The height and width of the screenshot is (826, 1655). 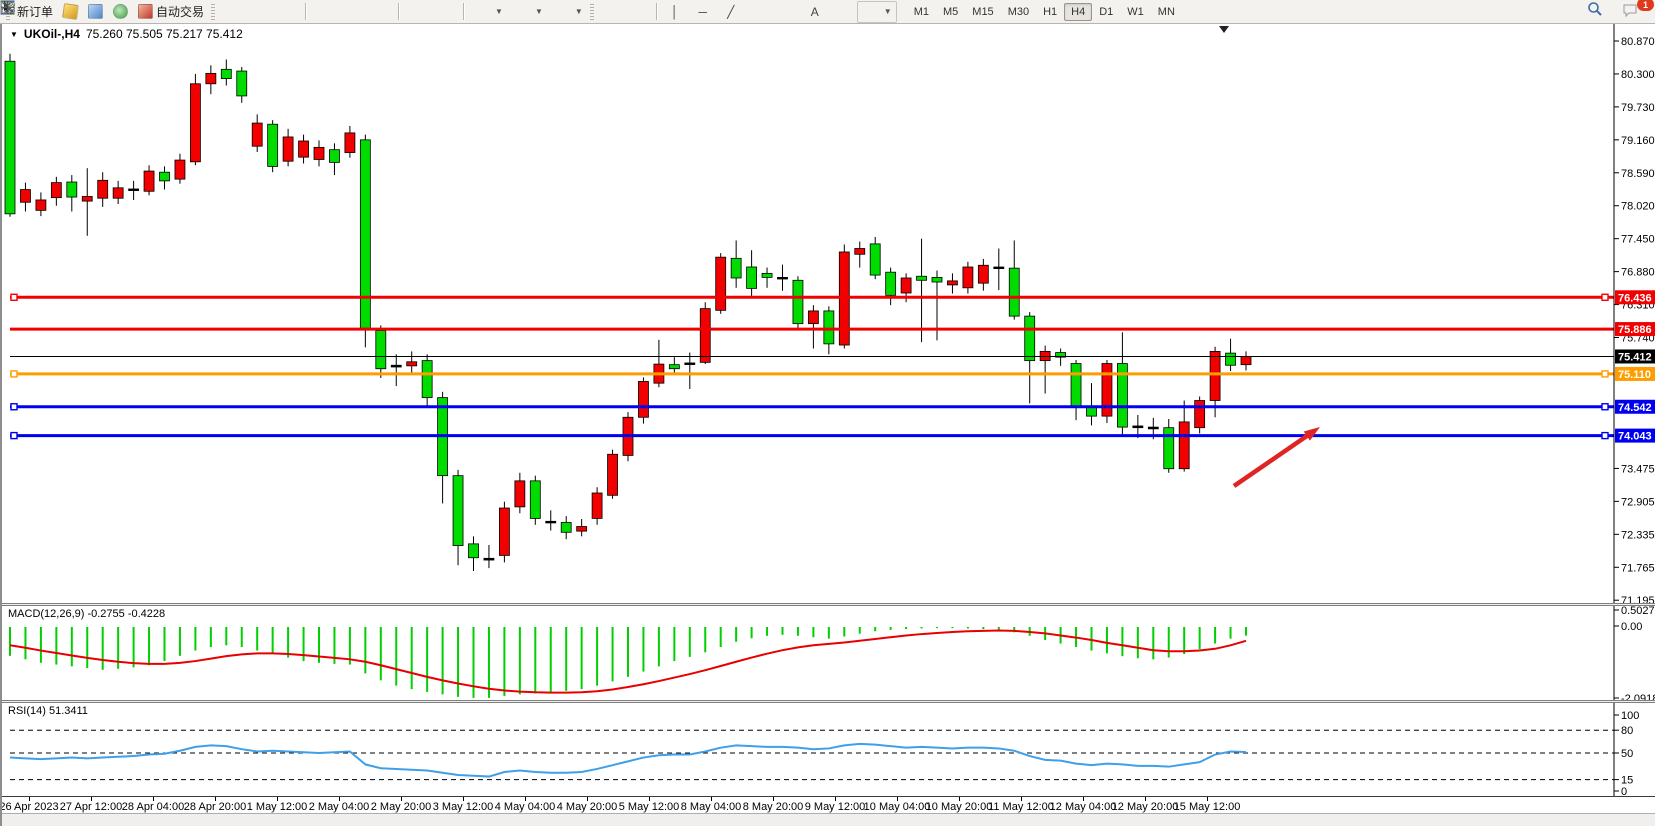 What do you see at coordinates (1638, 42) in the screenshot?
I see `price-tick-label: 80.870` at bounding box center [1638, 42].